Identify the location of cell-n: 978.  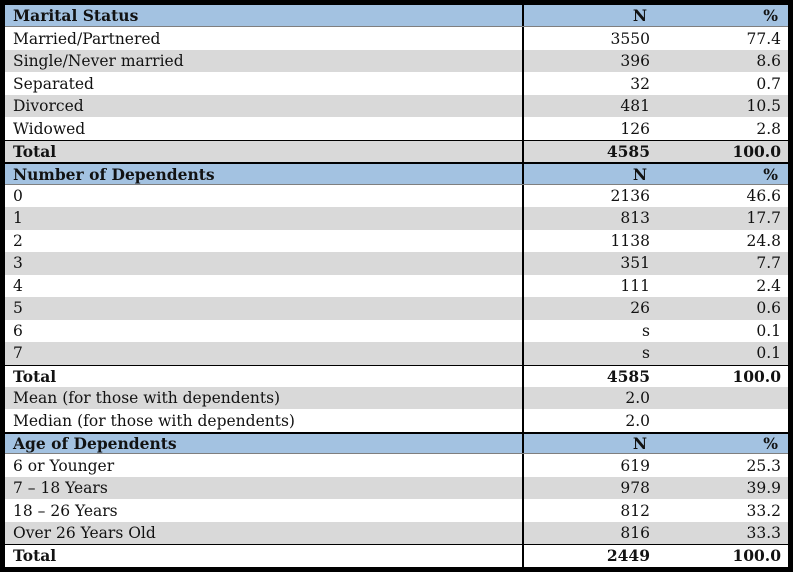
(635, 488).